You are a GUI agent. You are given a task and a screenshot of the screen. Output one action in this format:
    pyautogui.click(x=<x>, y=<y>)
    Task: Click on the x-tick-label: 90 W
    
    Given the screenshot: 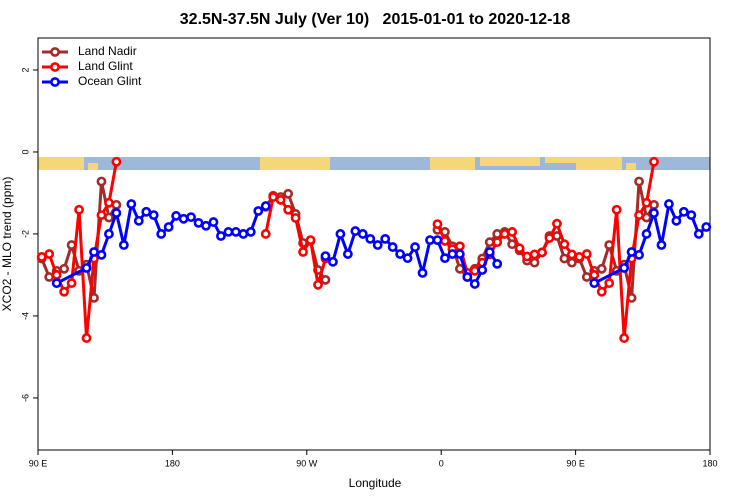 What is the action you would take?
    pyautogui.click(x=307, y=463)
    